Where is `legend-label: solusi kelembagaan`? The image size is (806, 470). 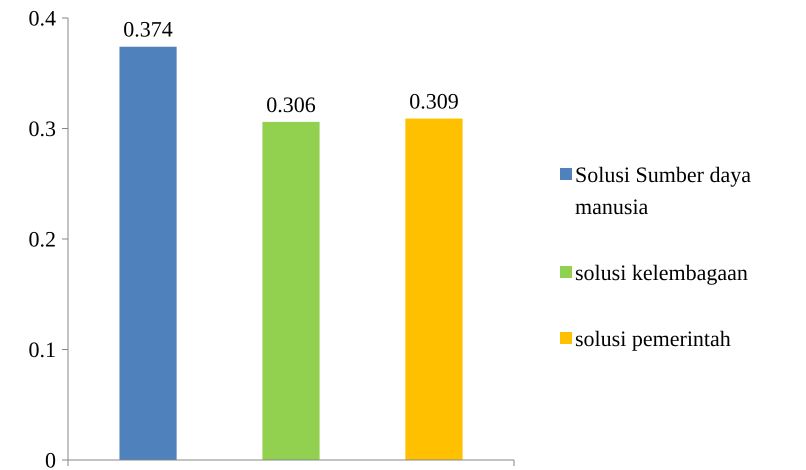
legend-label: solusi kelembagaan is located at coordinates (661, 272).